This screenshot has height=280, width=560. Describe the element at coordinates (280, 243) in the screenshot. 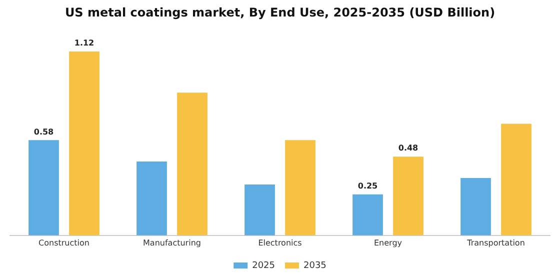

I see `x-tick-label: Electronics` at that location.